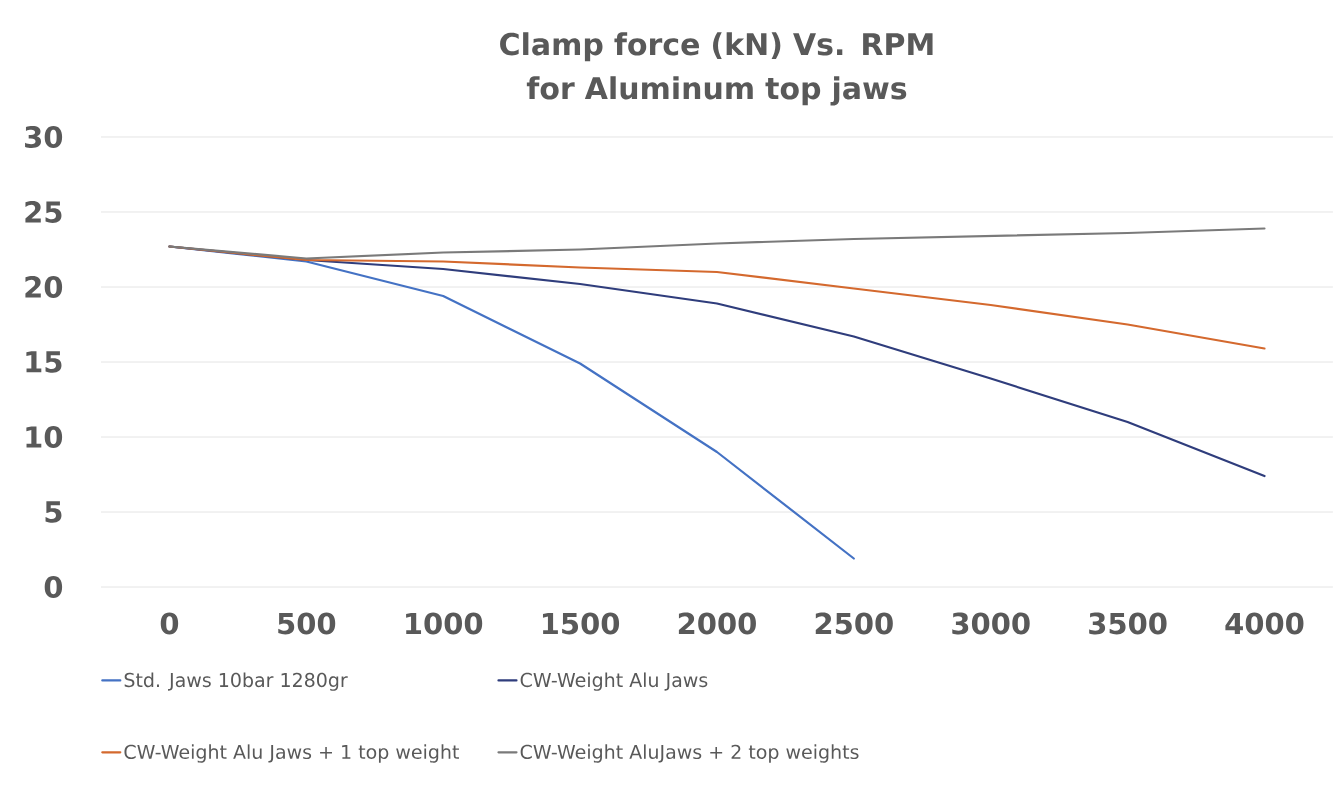 The image size is (1344, 809). What do you see at coordinates (291, 753) in the screenshot?
I see `legend-label: CW-Weight Alu Jaws + 1 top weight` at bounding box center [291, 753].